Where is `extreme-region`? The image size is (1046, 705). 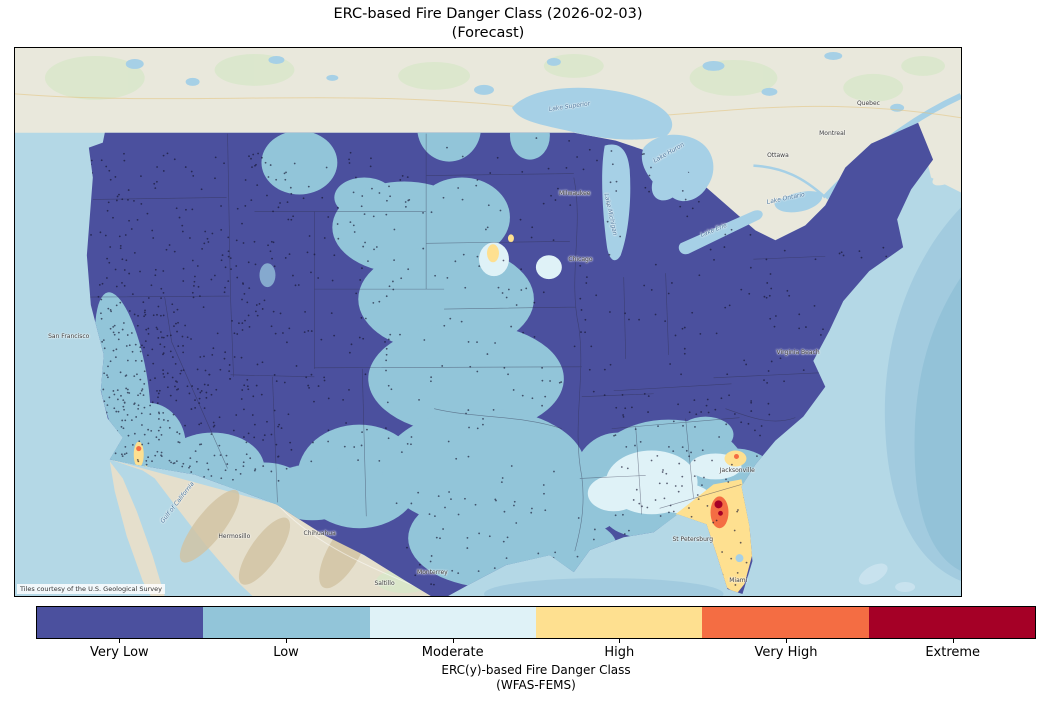 extreme-region is located at coordinates (718, 508).